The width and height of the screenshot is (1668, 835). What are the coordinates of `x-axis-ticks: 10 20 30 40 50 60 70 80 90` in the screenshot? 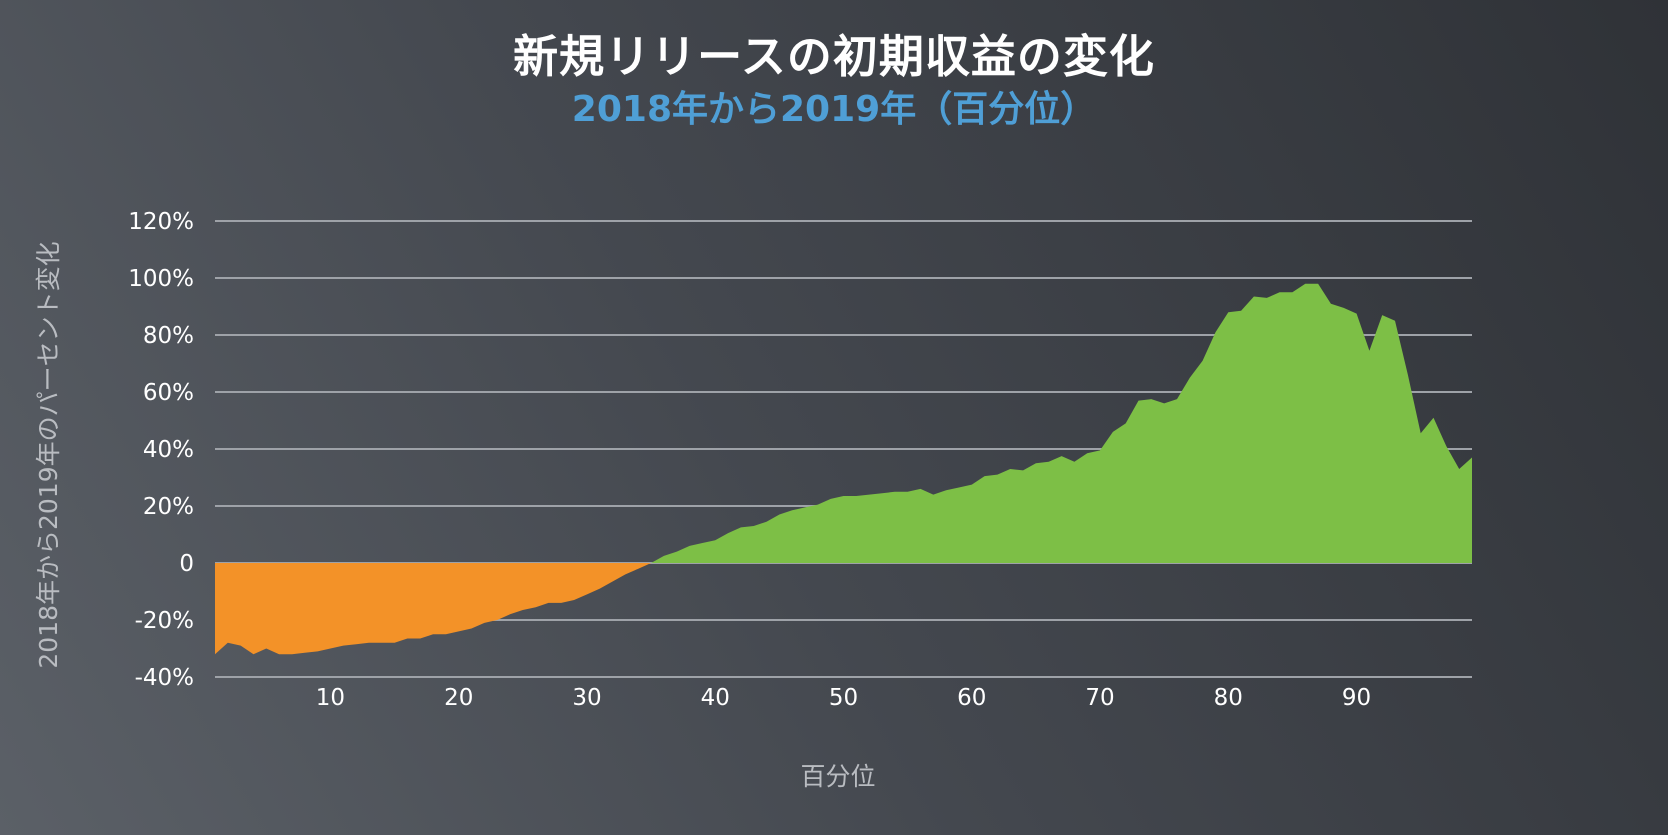 It's located at (843, 698).